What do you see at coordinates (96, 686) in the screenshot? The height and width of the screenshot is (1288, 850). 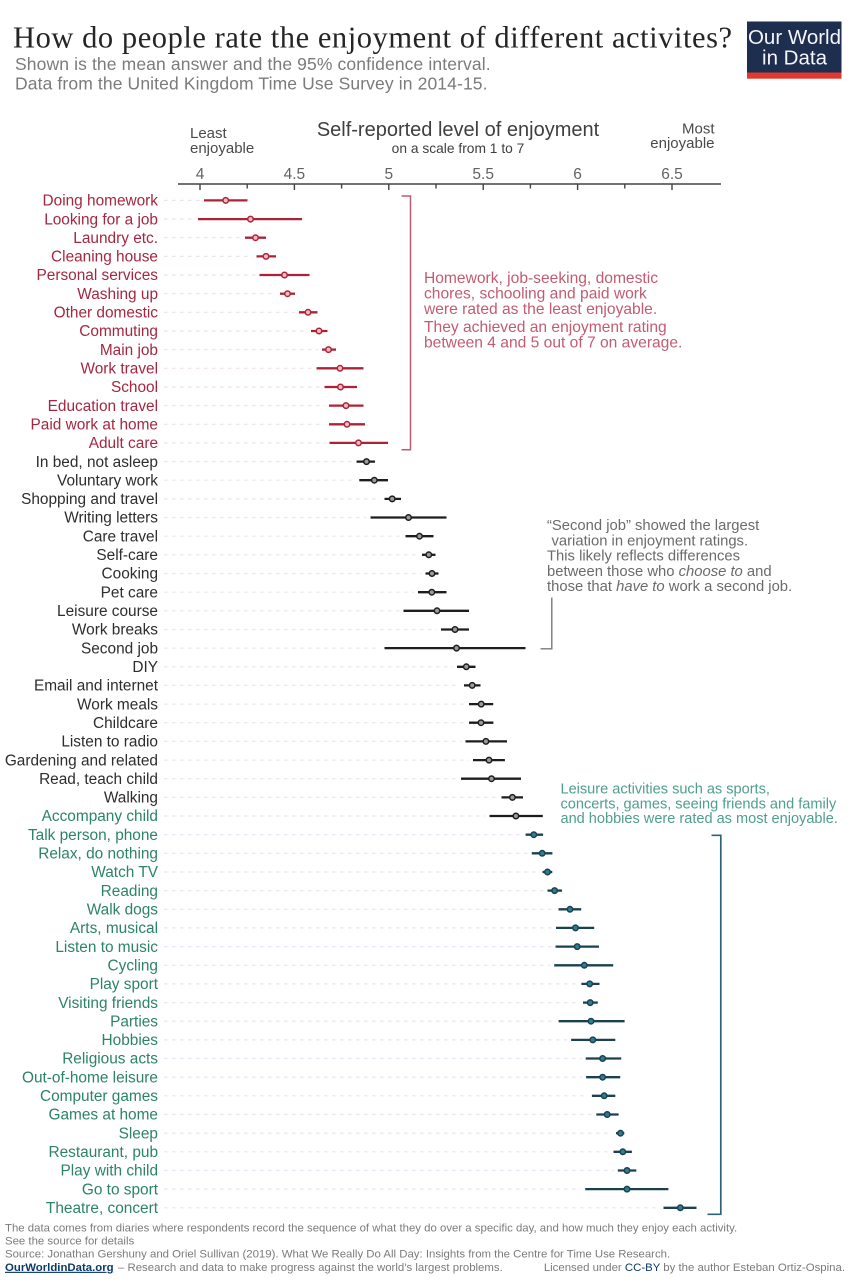 I see `svg-text: Email and internet` at bounding box center [96, 686].